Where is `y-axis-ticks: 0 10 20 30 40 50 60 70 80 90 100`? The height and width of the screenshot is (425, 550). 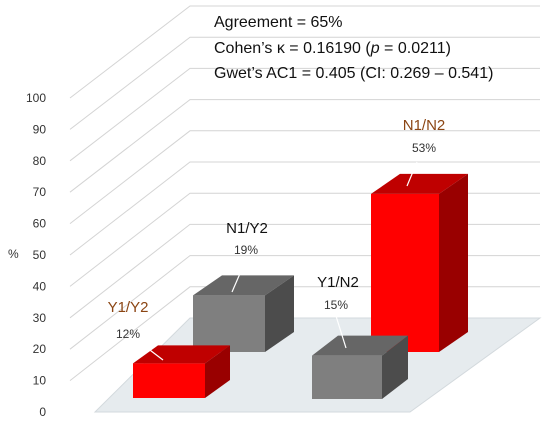
y-axis-ticks: 0 10 20 30 40 50 60 70 80 90 100 is located at coordinates (36, 255).